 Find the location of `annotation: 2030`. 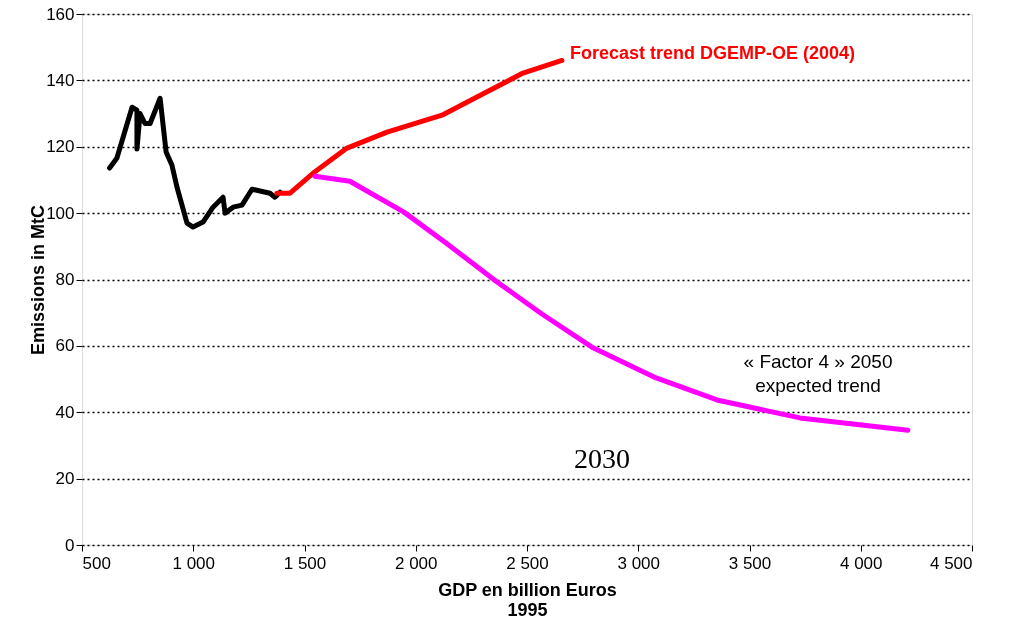

annotation: 2030 is located at coordinates (602, 458).